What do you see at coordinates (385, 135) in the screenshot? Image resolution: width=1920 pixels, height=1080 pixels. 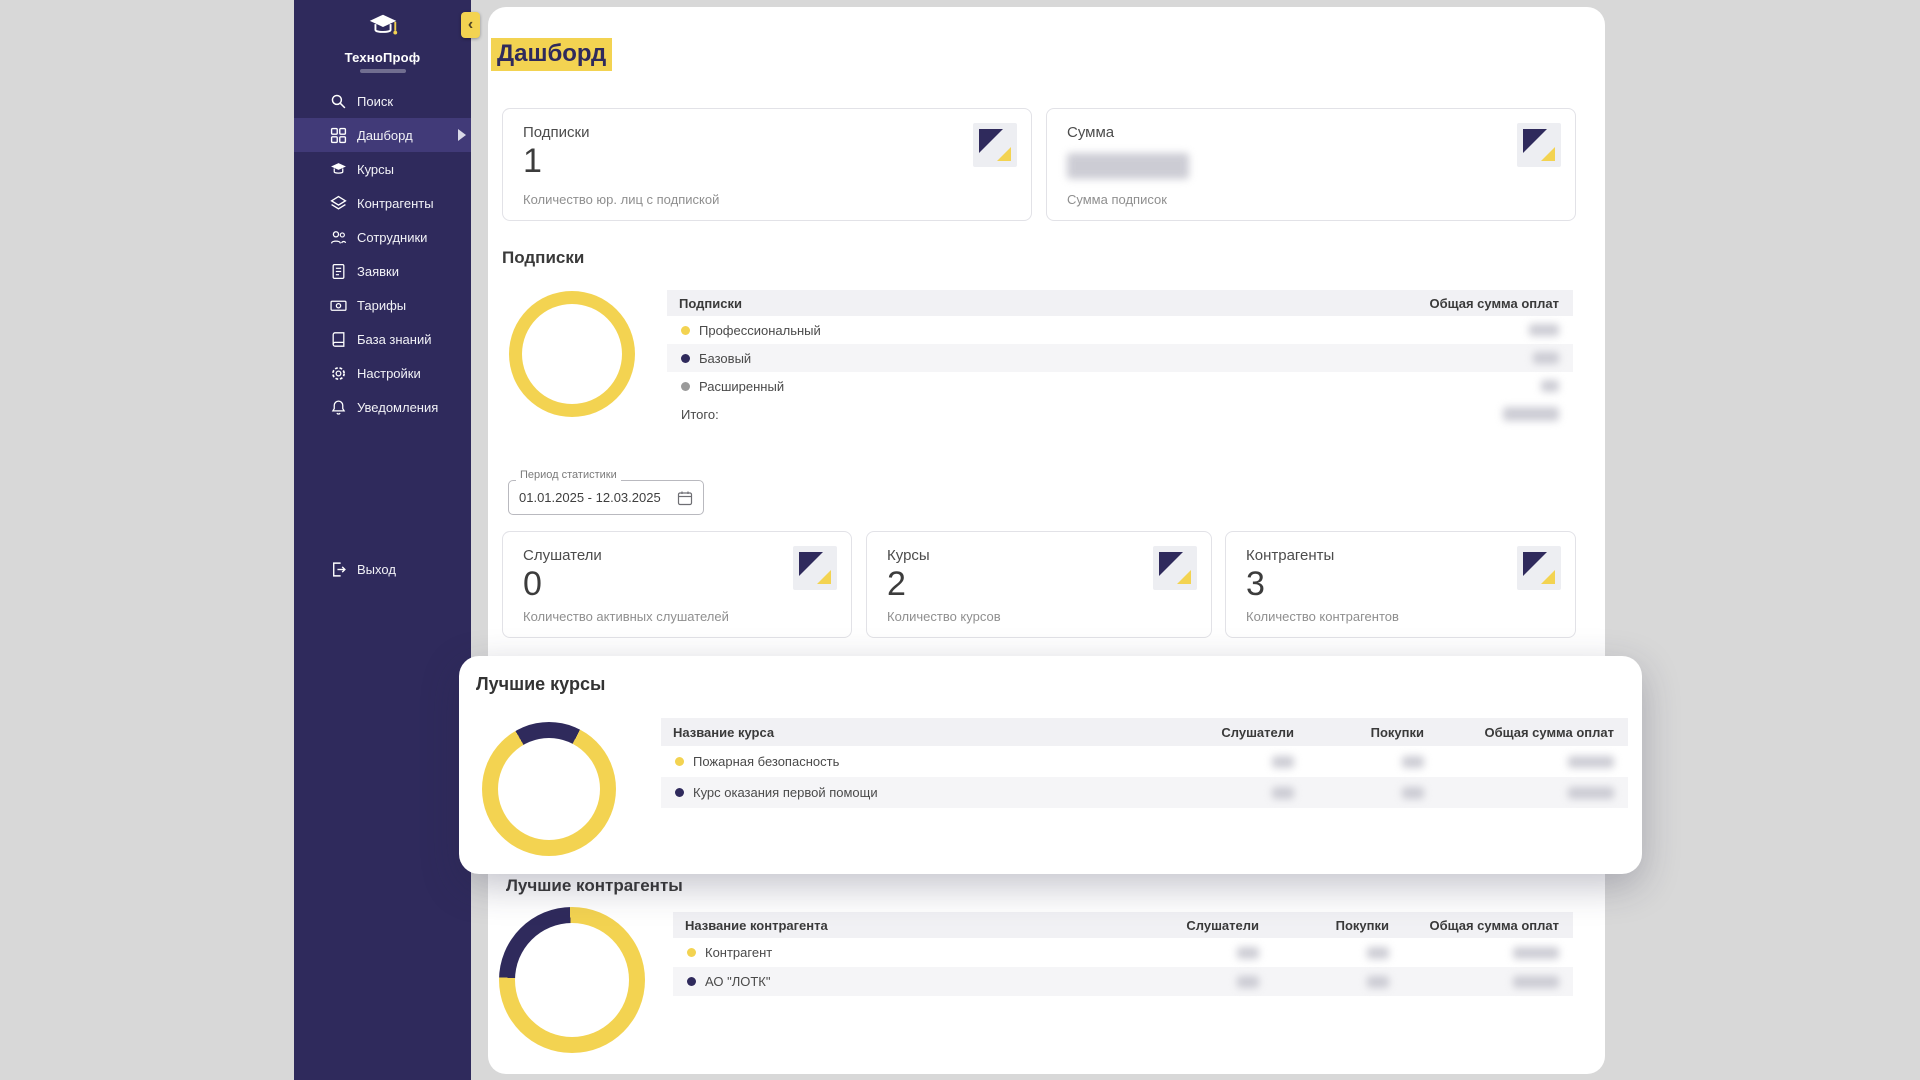 I see `sidebar-item-label: Дашборд` at bounding box center [385, 135].